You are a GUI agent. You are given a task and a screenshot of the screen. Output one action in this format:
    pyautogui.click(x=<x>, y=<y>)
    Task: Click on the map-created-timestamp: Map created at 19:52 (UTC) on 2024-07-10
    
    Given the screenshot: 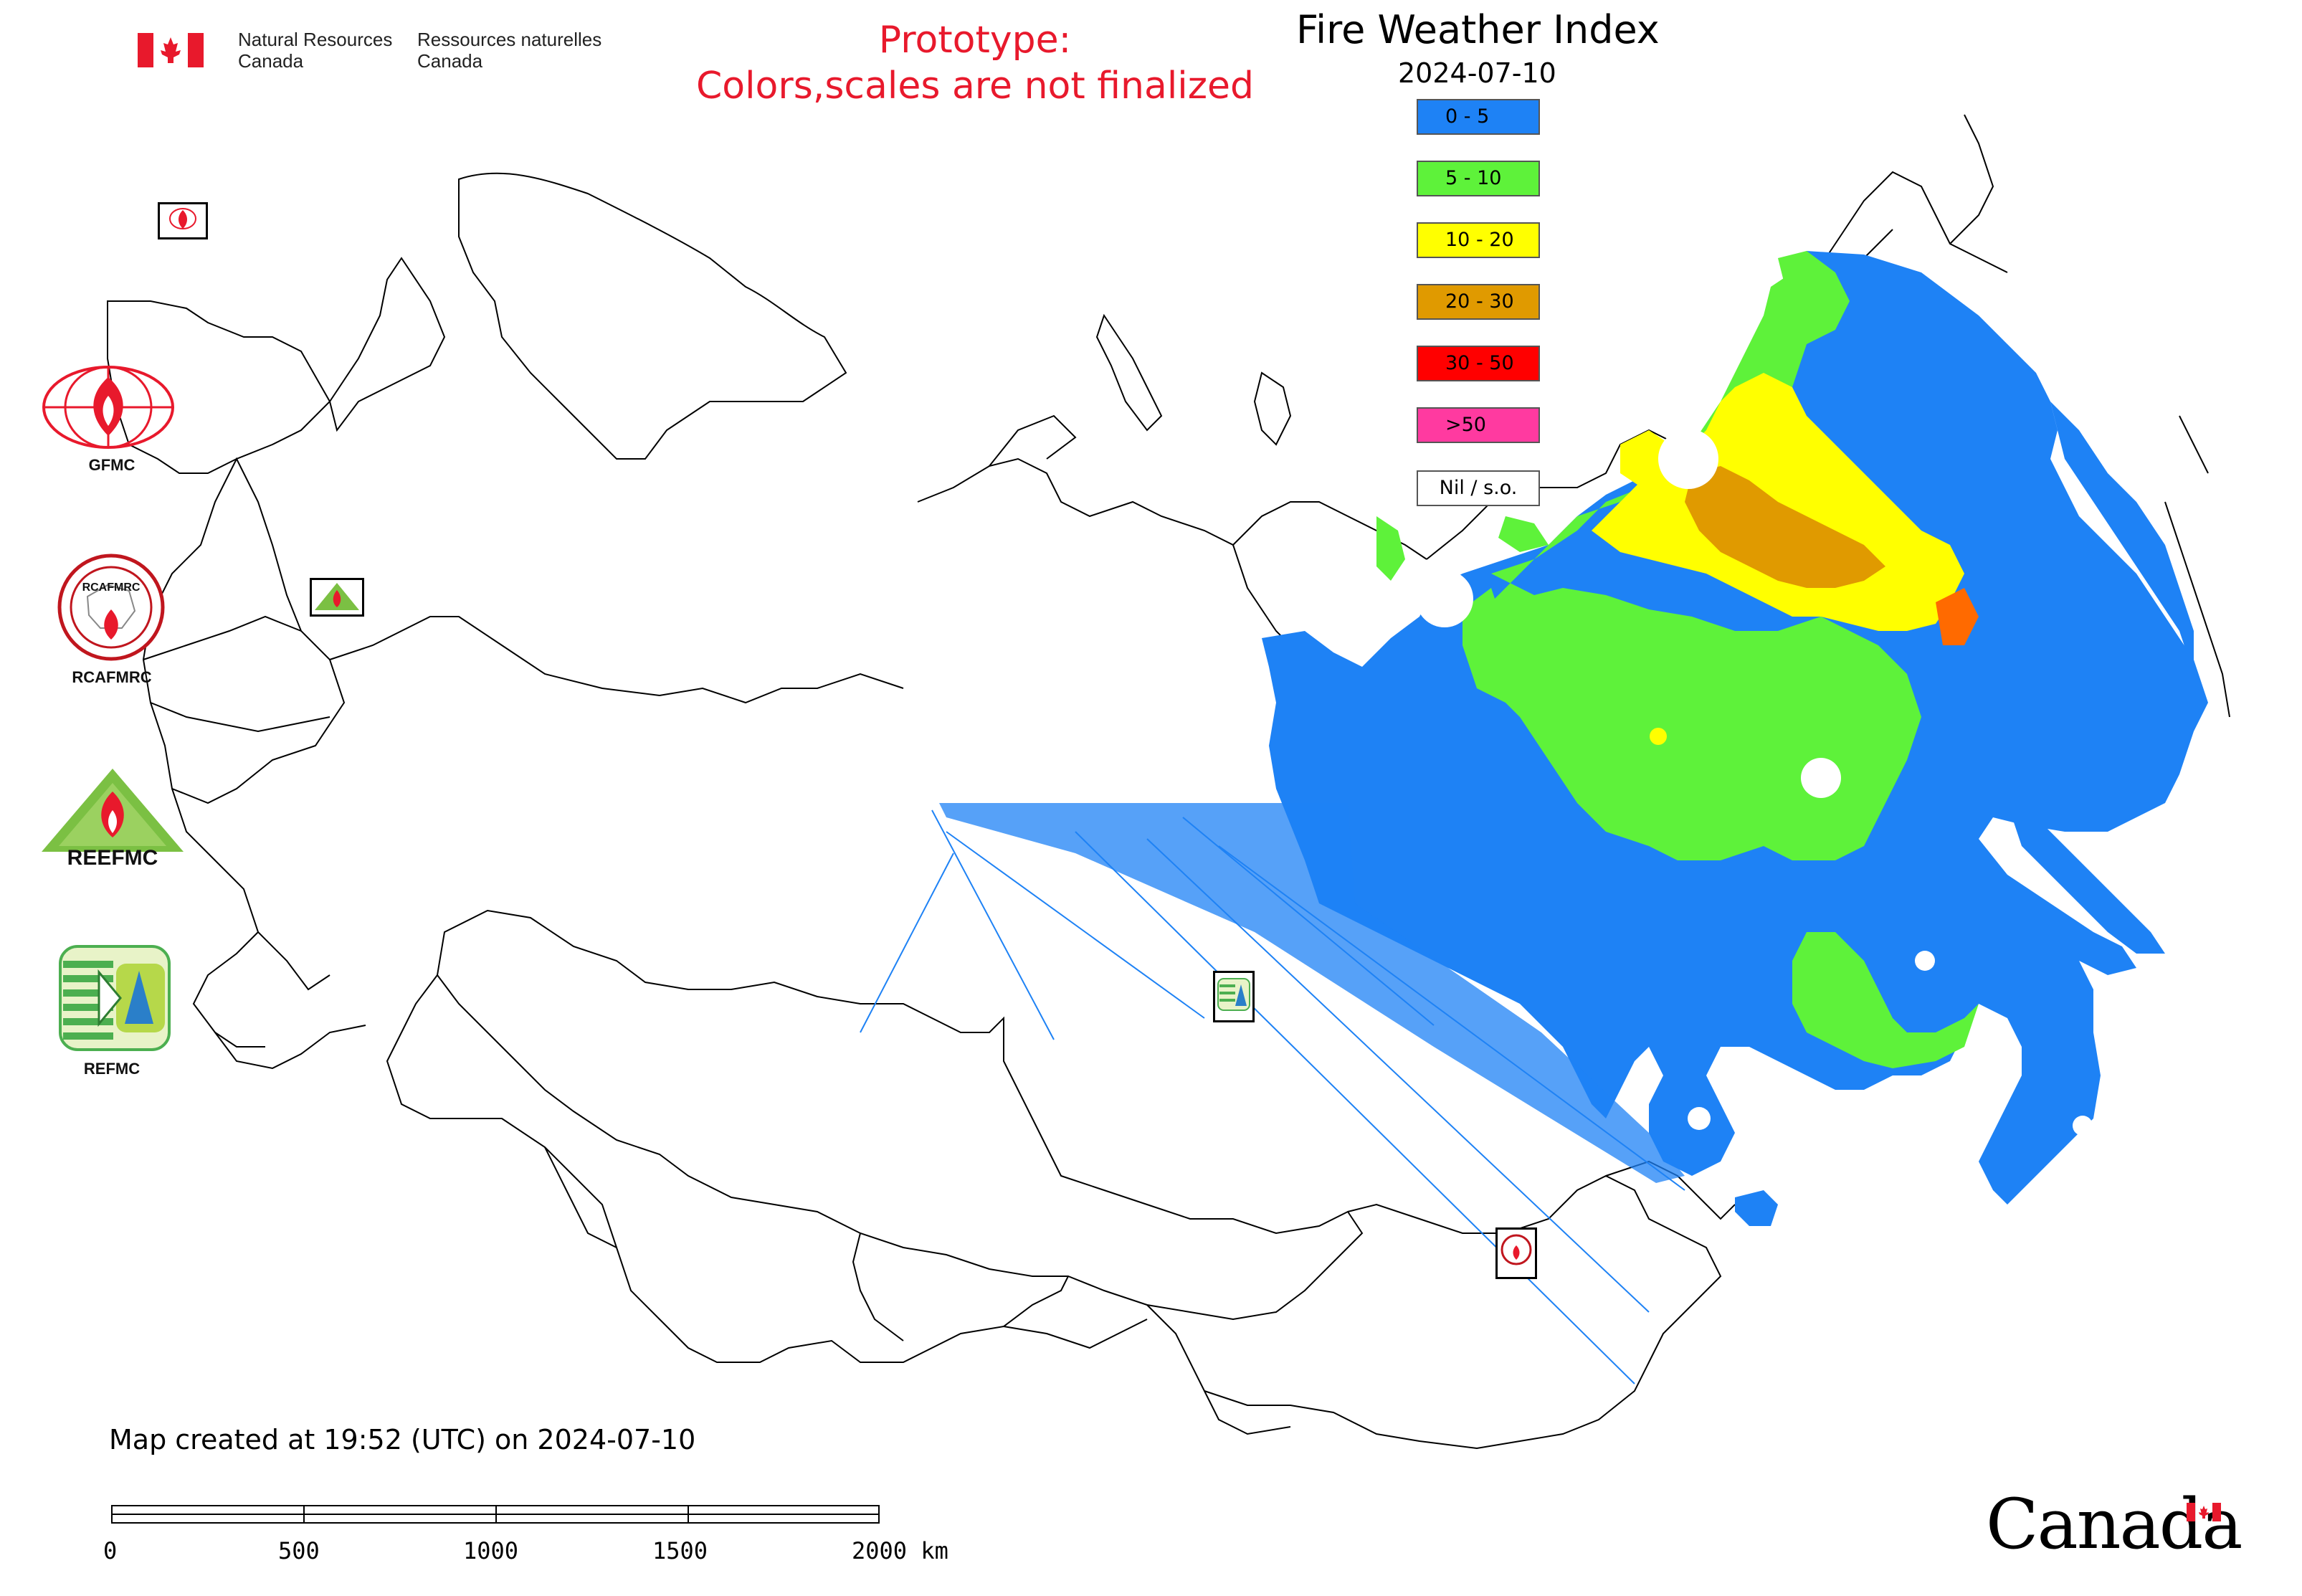 What is the action you would take?
    pyautogui.click(x=402, y=1439)
    